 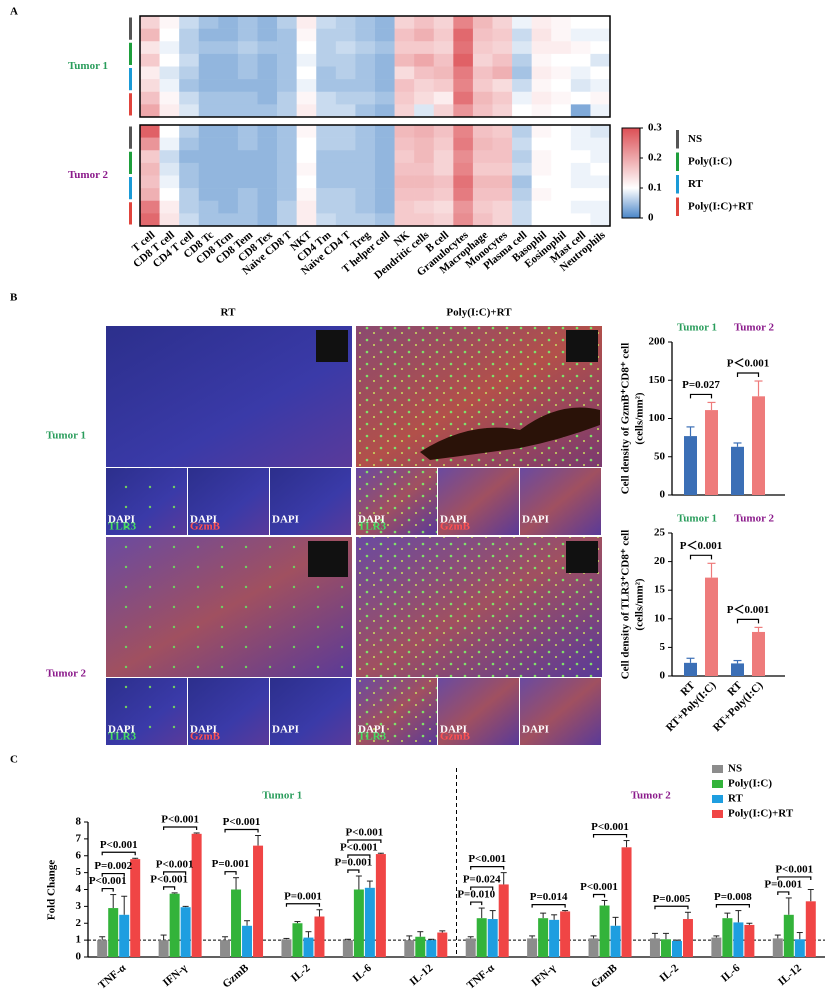 I want to click on y-tick-label: 0, so click(x=79, y=957).